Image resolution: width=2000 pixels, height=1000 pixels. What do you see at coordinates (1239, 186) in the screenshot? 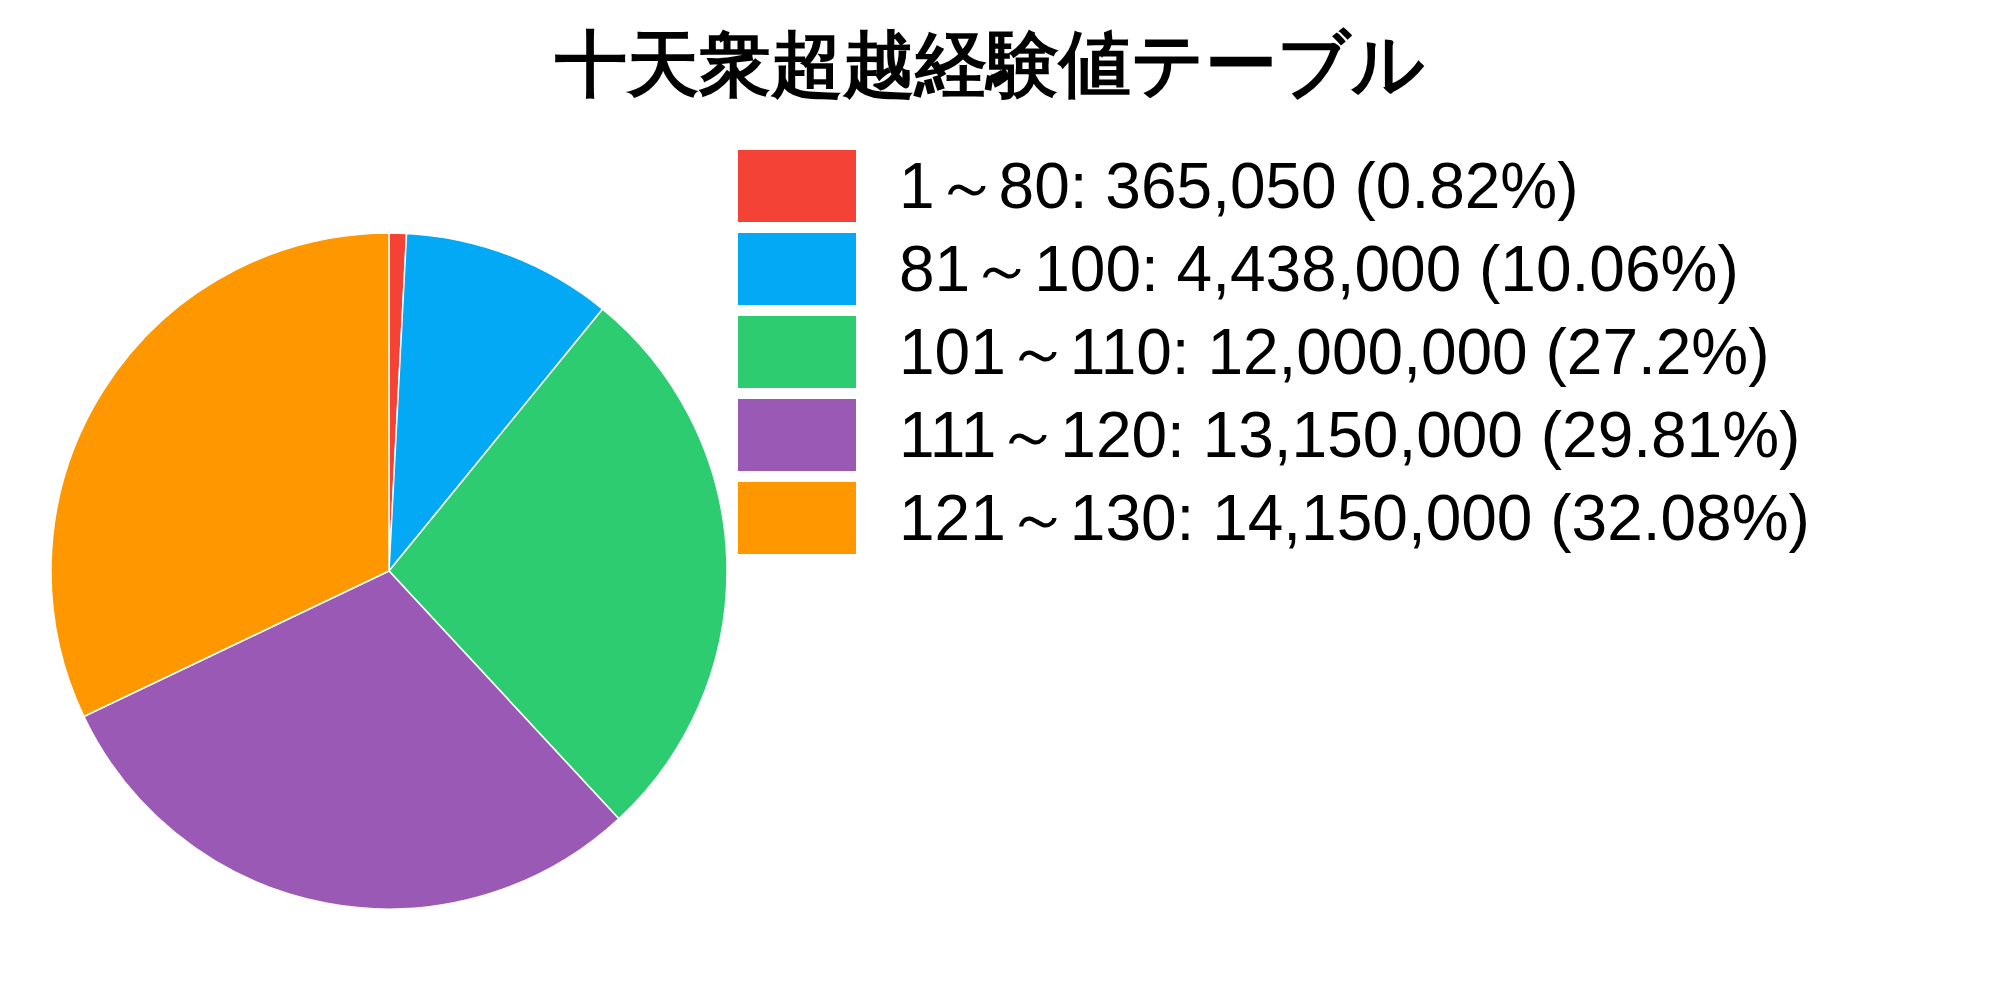
I see `legend-label: 1～80: 365,050 (0.82%)` at bounding box center [1239, 186].